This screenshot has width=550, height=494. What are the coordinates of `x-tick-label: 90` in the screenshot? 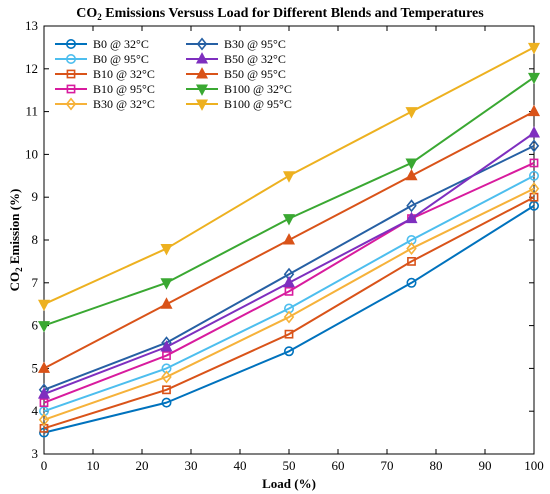 It's located at (485, 465).